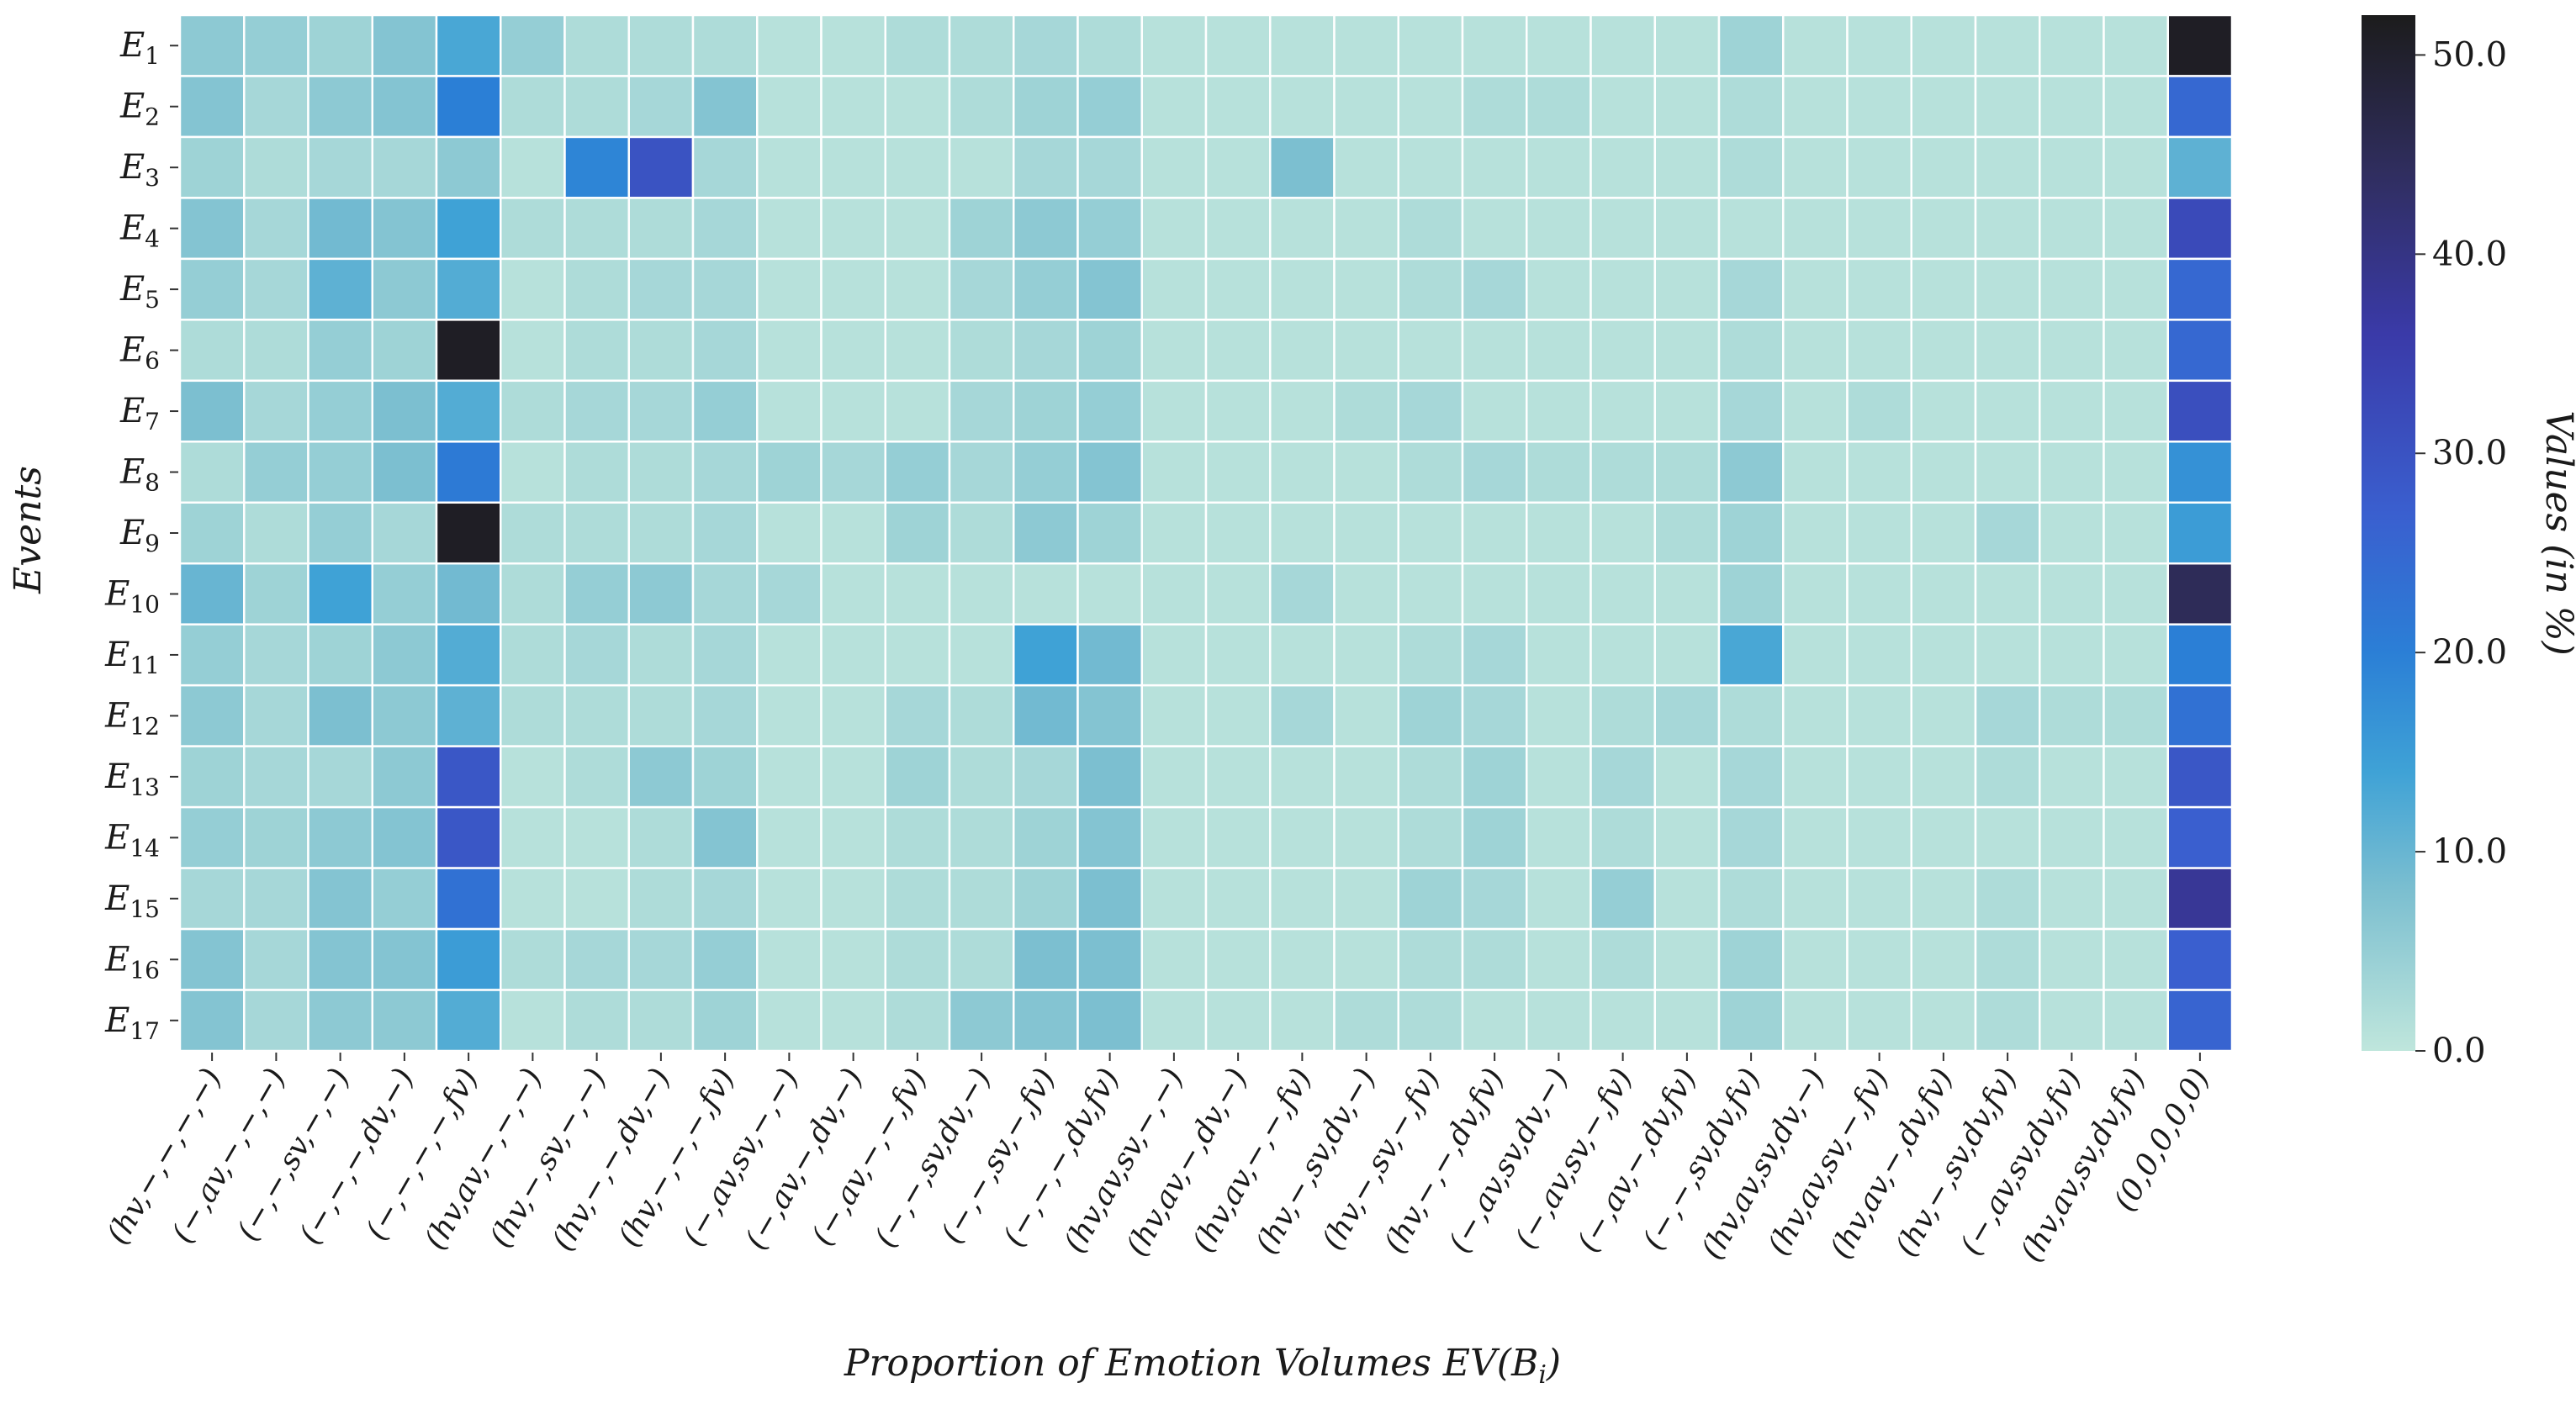 This screenshot has height=1404, width=2576. I want to click on row-label: E10, so click(132, 596).